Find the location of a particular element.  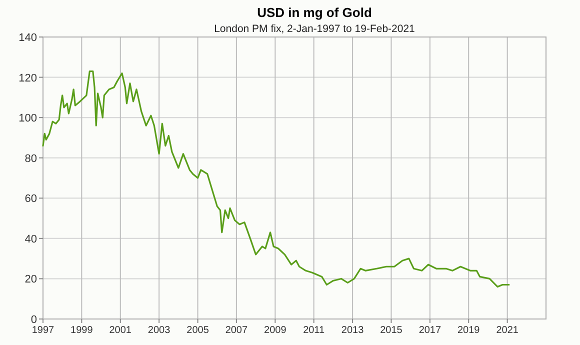

y-tick-label: 40 is located at coordinates (30, 239).